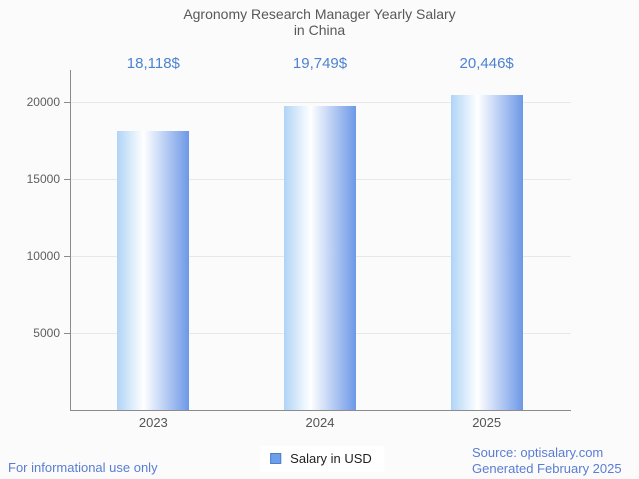 The width and height of the screenshot is (639, 479). What do you see at coordinates (43, 256) in the screenshot?
I see `y-tick-label-10000: 10000` at bounding box center [43, 256].